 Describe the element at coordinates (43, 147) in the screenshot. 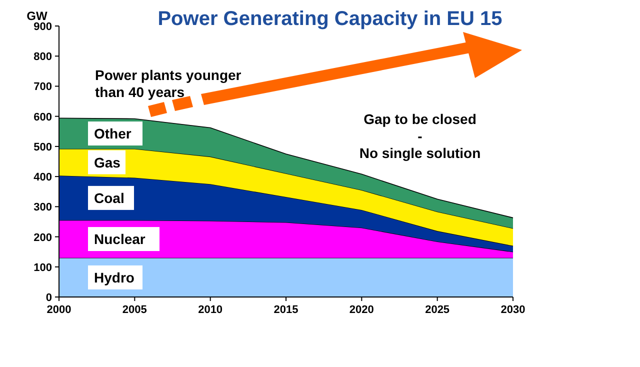

I see `y-tick-label: 500` at that location.